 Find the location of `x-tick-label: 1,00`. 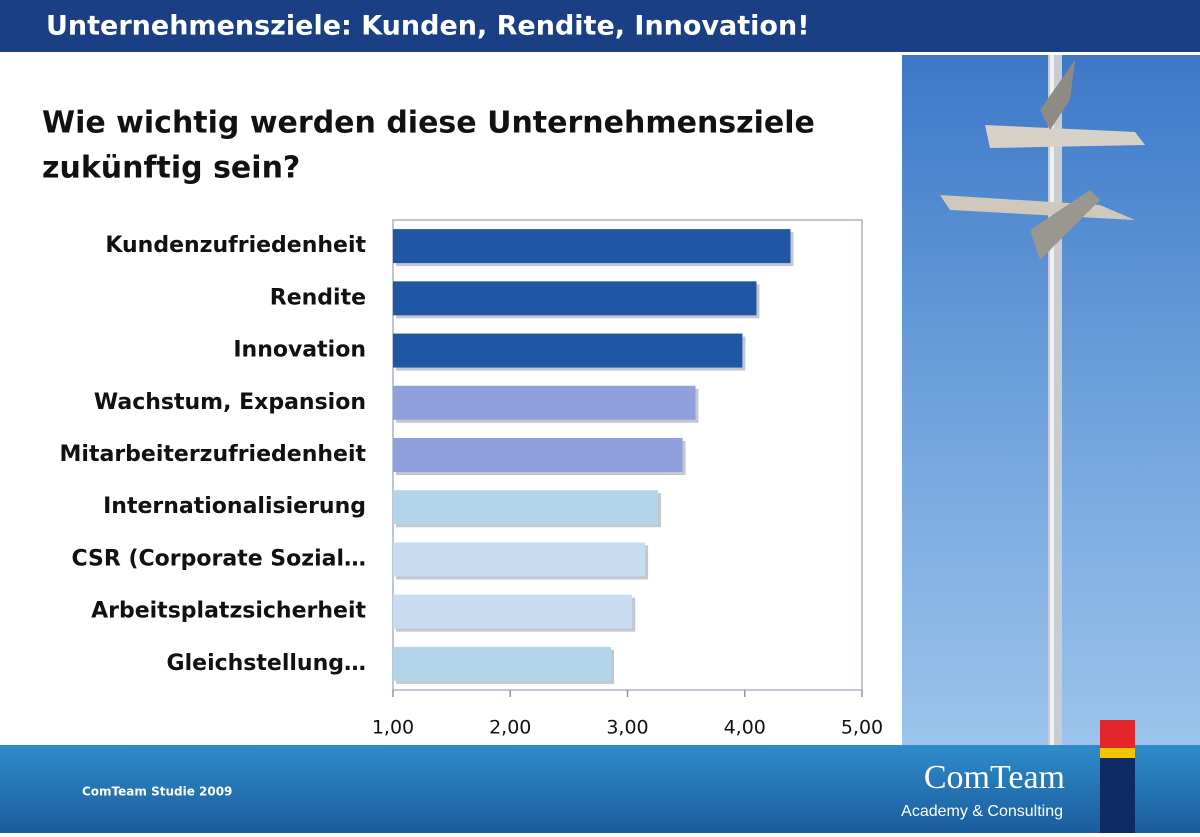

x-tick-label: 1,00 is located at coordinates (393, 728).